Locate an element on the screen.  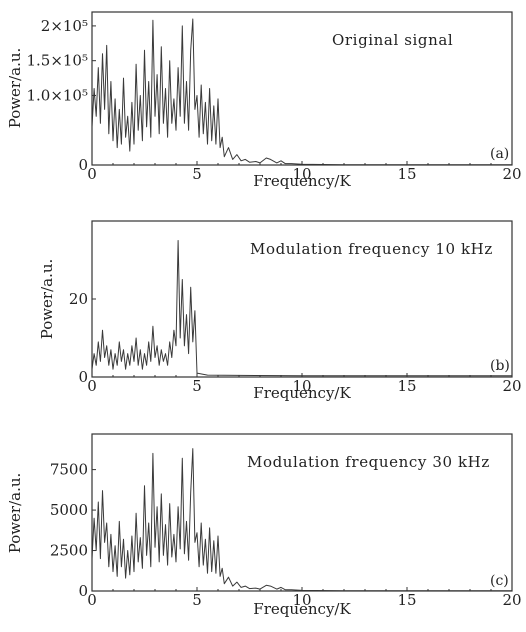
chart-title-a: Original signal is located at coordinates (392, 40).